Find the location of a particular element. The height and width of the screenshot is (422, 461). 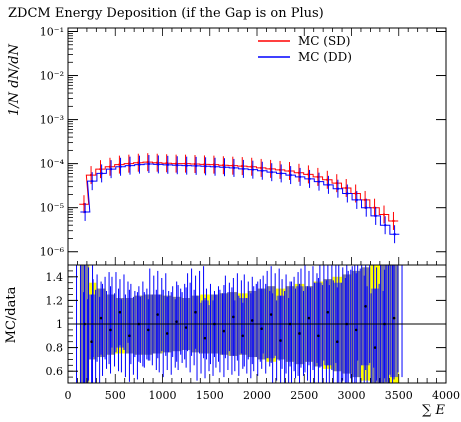

top-y-axis-label: 1/N dN/dN is located at coordinates (14, 79).